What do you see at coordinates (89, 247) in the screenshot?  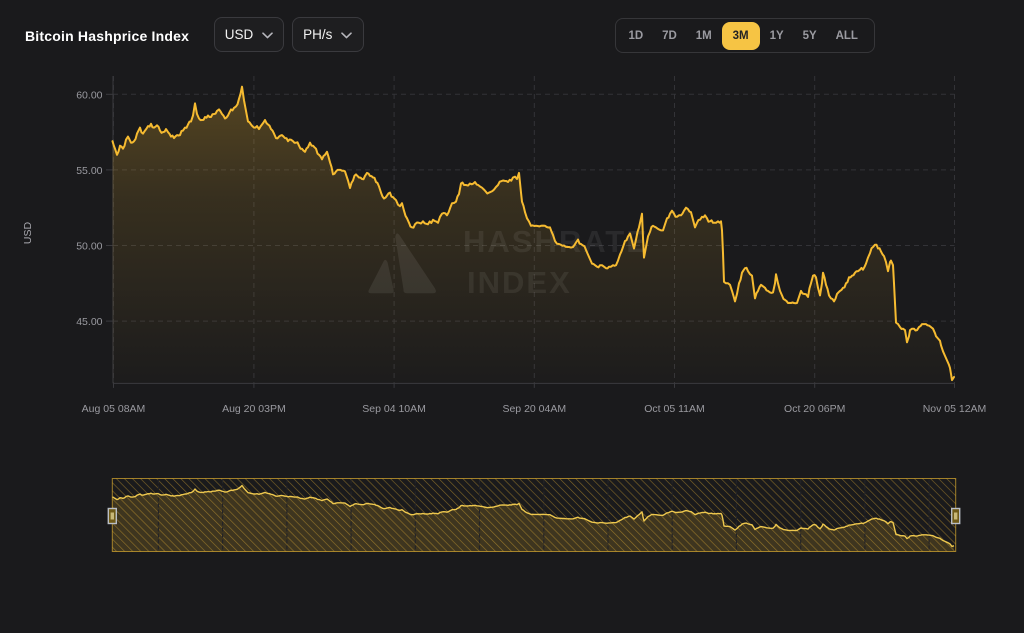 I see `svg-text: 50.00` at bounding box center [89, 247].